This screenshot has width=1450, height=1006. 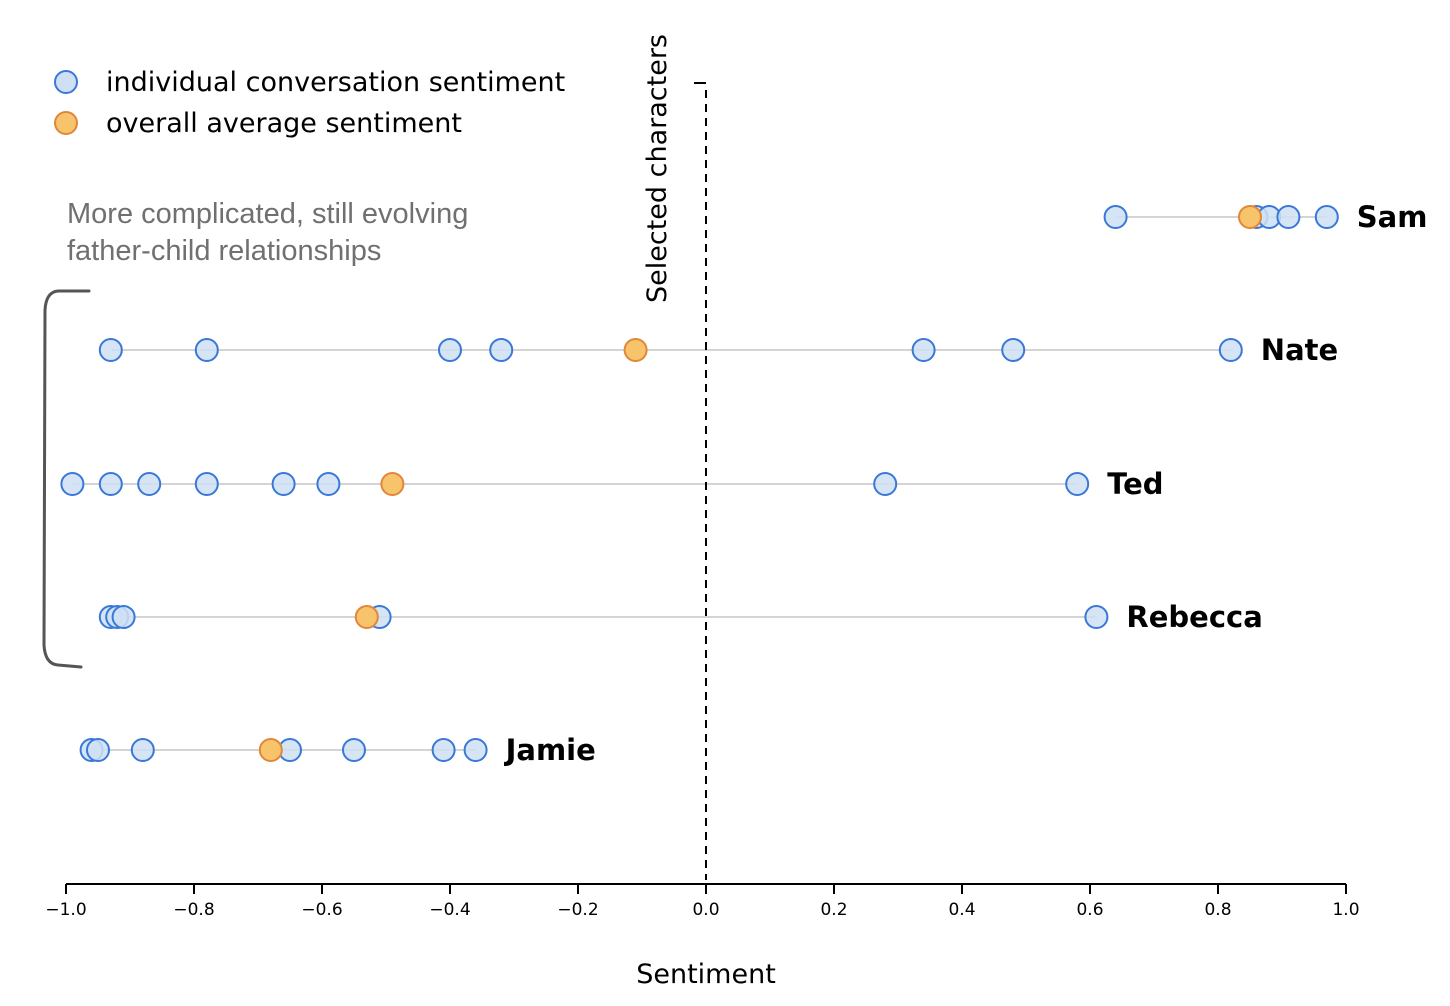 What do you see at coordinates (193, 910) in the screenshot?
I see `tick-label: −0.8` at bounding box center [193, 910].